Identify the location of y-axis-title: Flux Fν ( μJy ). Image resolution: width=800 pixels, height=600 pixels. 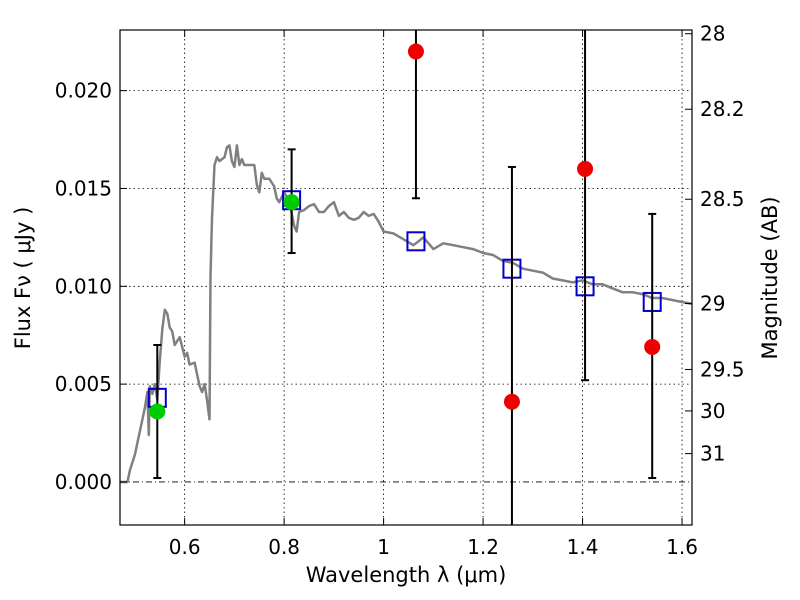
(23, 278).